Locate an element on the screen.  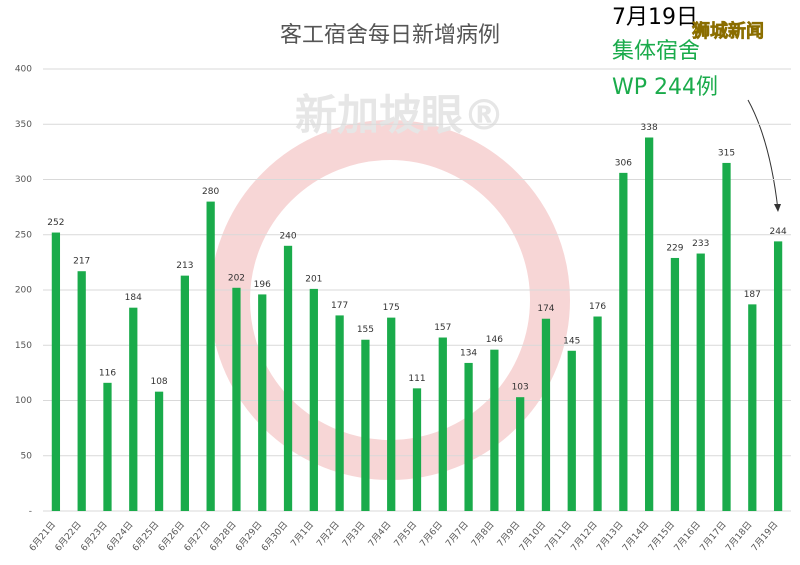
value-label: 306 is located at coordinates (623, 163).